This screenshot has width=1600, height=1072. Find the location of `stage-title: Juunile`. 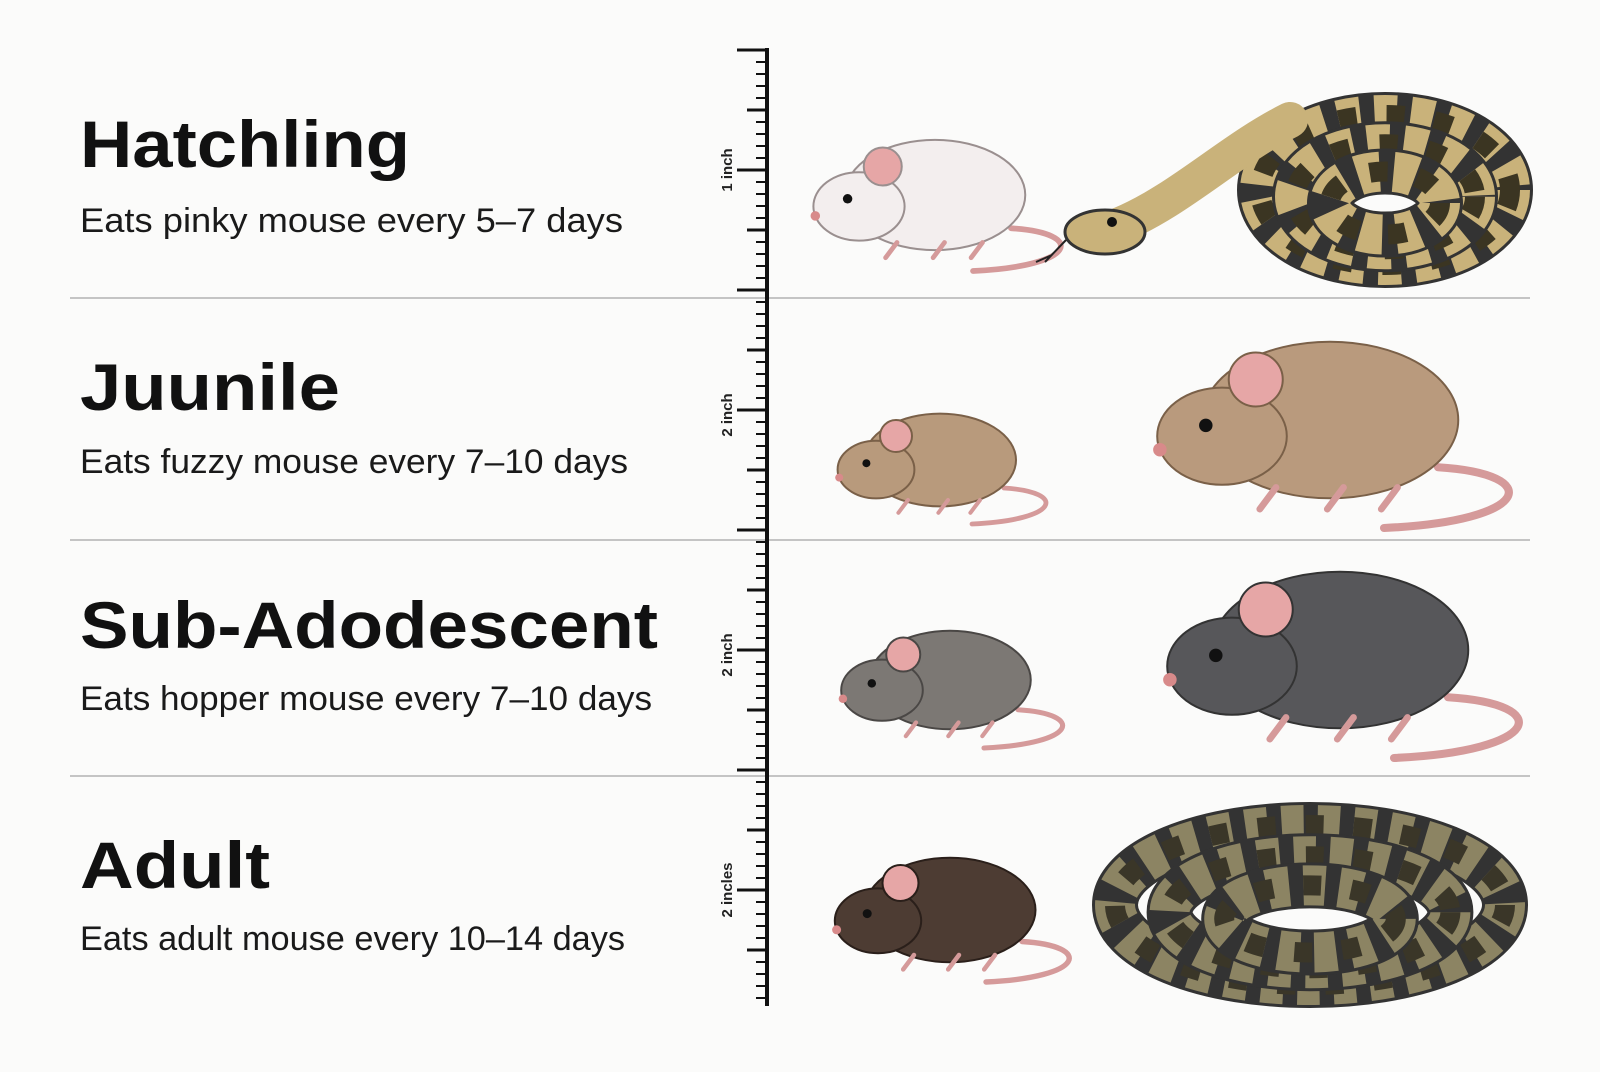

stage-title: Juunile is located at coordinates (210, 387).